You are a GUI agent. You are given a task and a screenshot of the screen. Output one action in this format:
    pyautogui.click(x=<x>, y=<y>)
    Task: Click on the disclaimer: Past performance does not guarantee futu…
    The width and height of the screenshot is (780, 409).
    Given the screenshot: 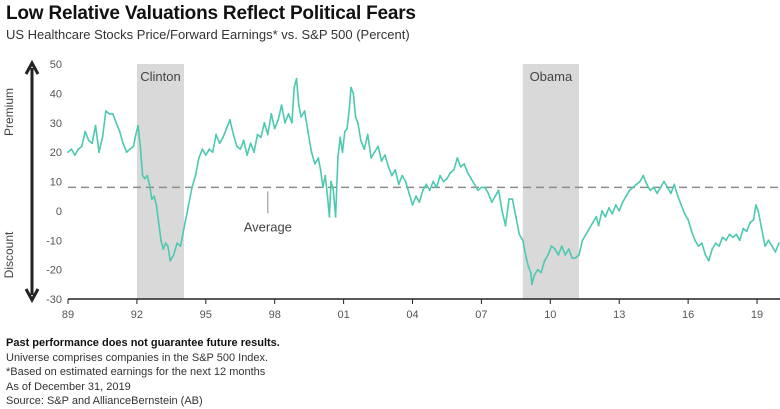 What is the action you would take?
    pyautogui.click(x=143, y=343)
    